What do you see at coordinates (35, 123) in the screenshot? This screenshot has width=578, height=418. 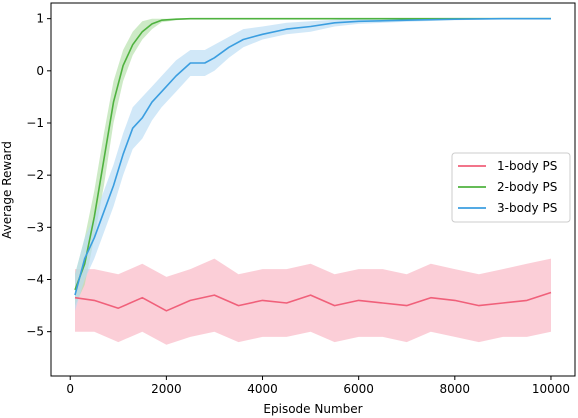 I see `y-tick-label: −1` at bounding box center [35, 123].